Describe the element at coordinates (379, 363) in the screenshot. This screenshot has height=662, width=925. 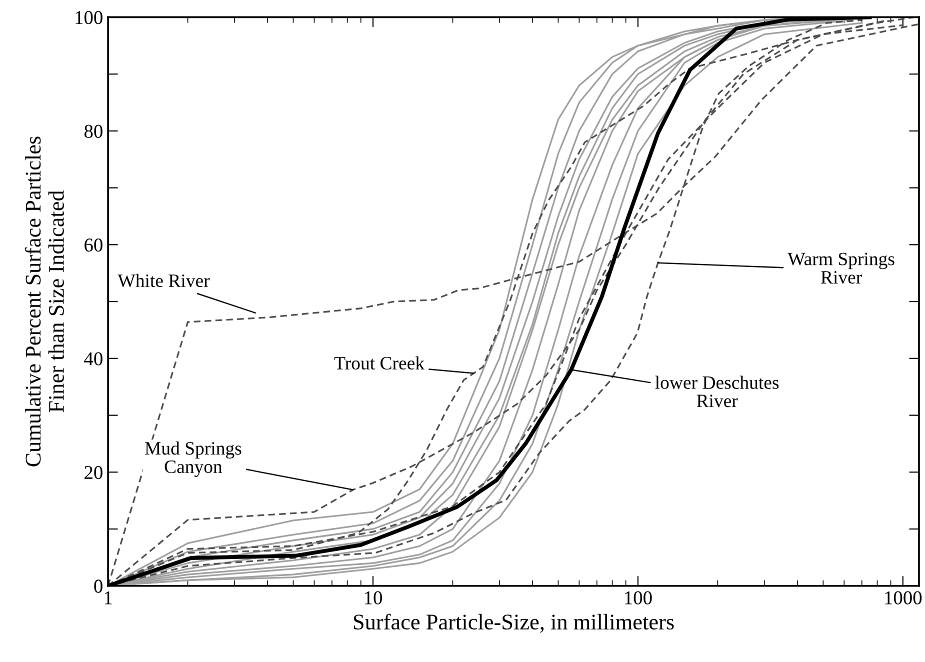
I see `annotation: Trout Creek` at that location.